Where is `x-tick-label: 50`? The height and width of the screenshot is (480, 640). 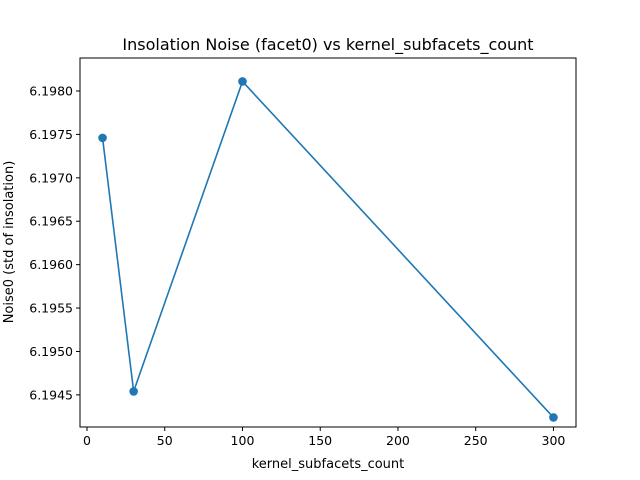 x-tick-label: 50 is located at coordinates (165, 440).